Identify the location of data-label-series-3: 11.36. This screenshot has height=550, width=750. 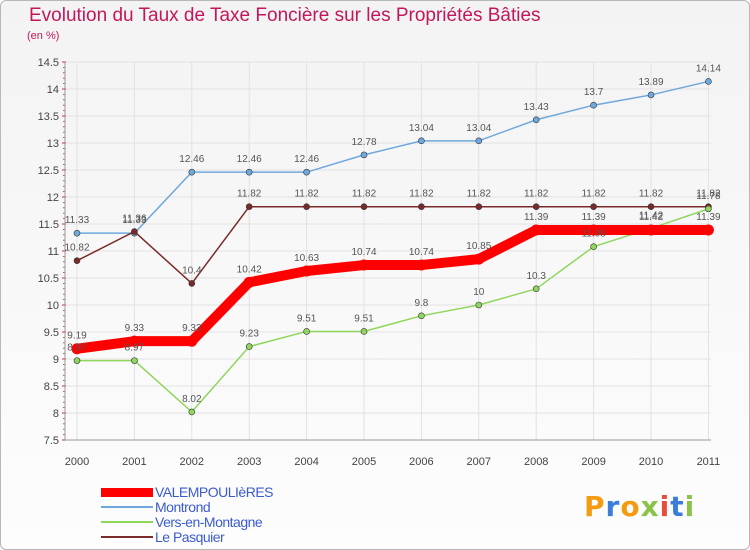
(134, 219).